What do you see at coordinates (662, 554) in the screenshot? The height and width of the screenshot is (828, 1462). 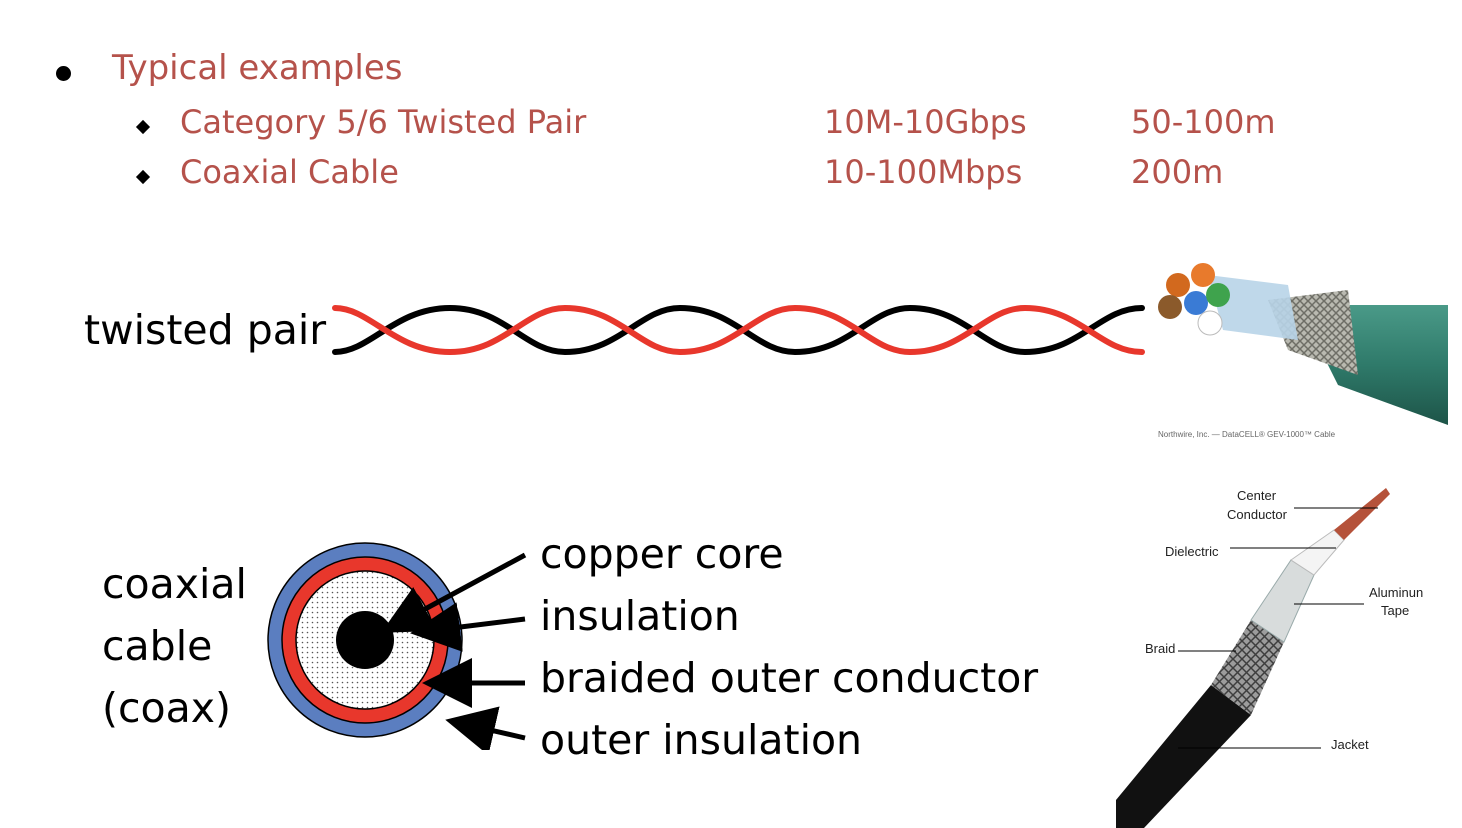 I see `layer-copper-core: copper core` at bounding box center [662, 554].